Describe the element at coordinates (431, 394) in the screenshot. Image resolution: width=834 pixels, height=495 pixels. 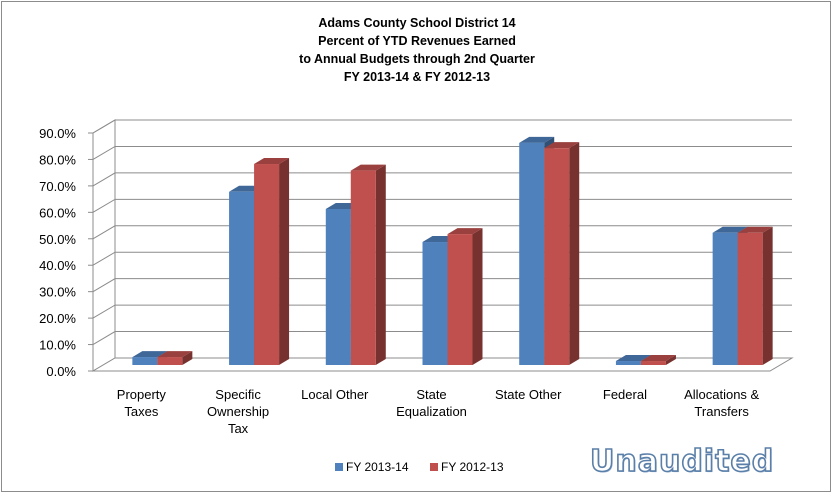
I see `x-category-label-line: State` at that location.